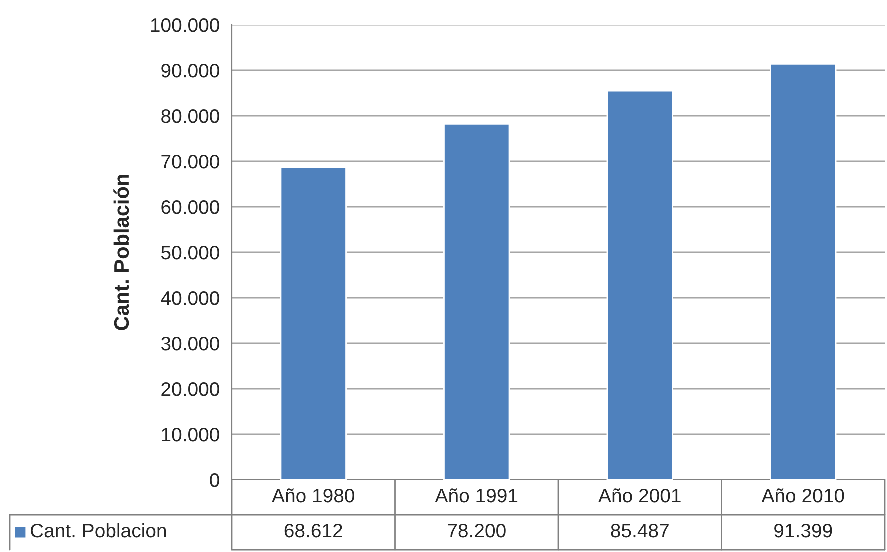 The width and height of the screenshot is (887, 552). Describe the element at coordinates (803, 495) in the screenshot. I see `x-tick-label: Año 2010` at that location.